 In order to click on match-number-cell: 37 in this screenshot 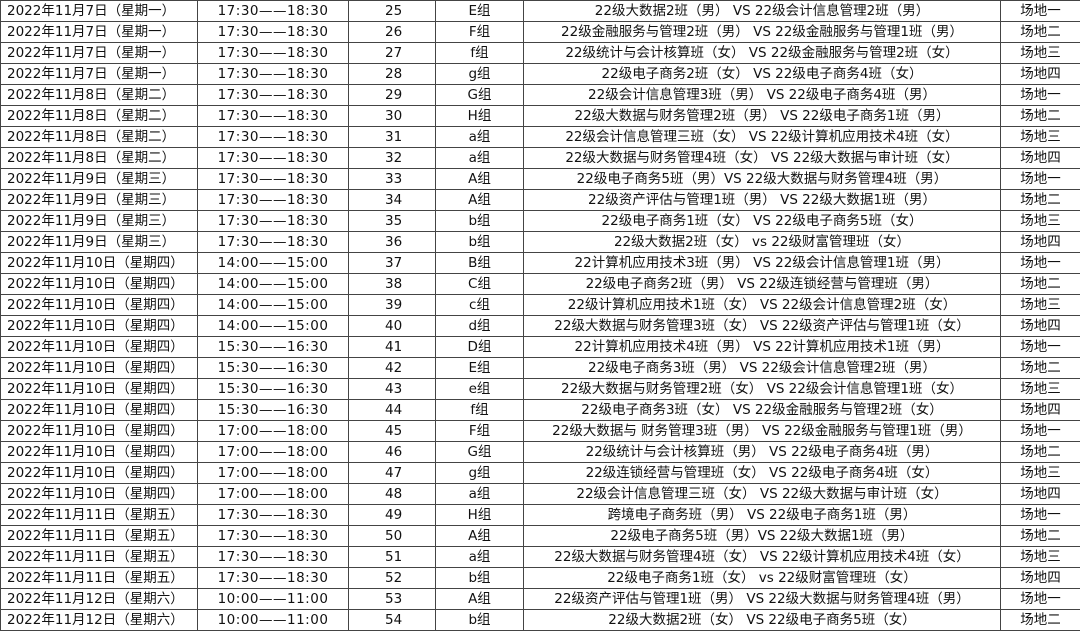, I will do `click(392, 263)`.